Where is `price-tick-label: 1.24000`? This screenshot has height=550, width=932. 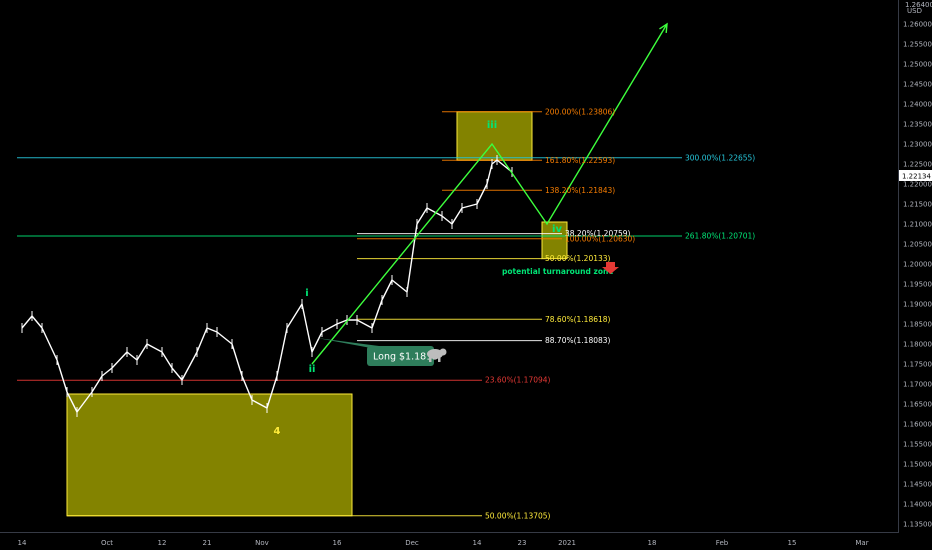
price-tick-label: 1.24000 is located at coordinates (917, 105).